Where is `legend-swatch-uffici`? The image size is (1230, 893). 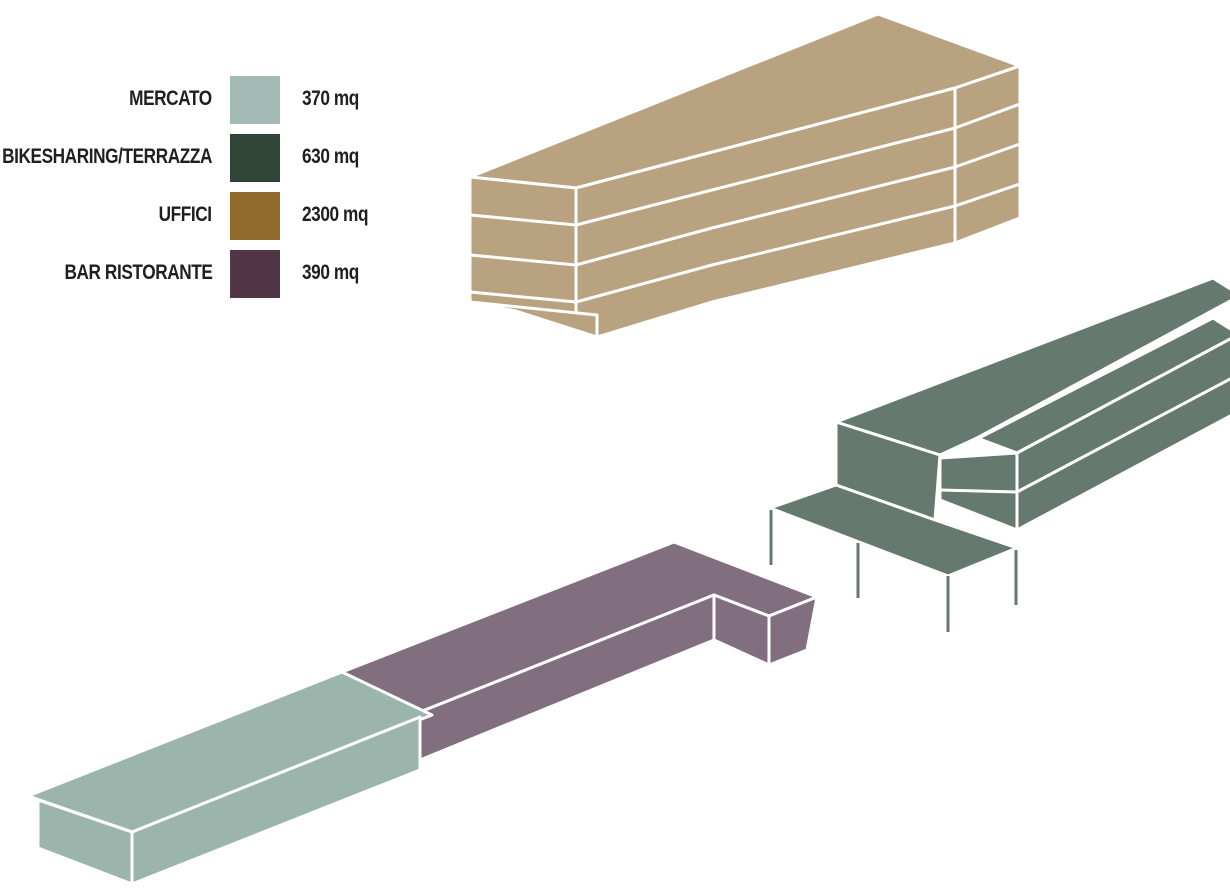 legend-swatch-uffici is located at coordinates (255, 216).